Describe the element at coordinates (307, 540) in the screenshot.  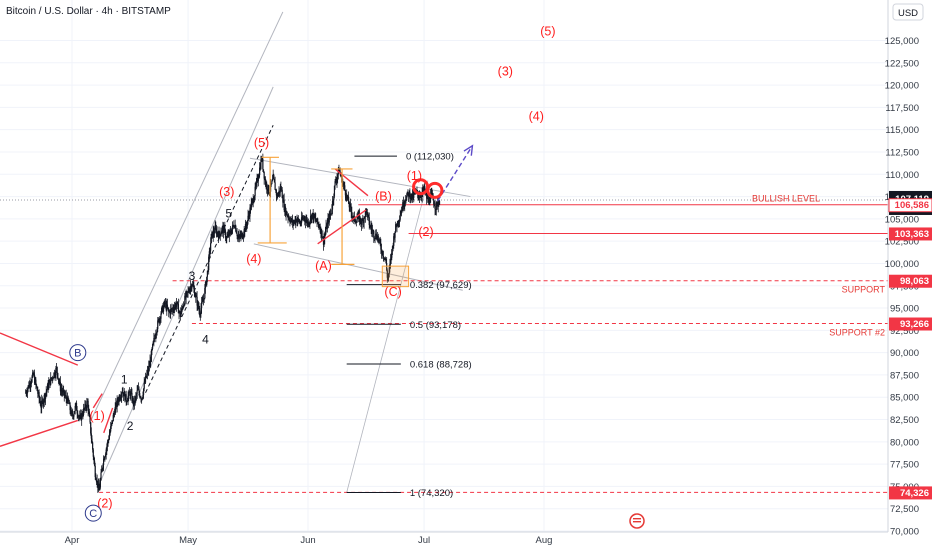
I see `x-tick-label: Jun` at that location.